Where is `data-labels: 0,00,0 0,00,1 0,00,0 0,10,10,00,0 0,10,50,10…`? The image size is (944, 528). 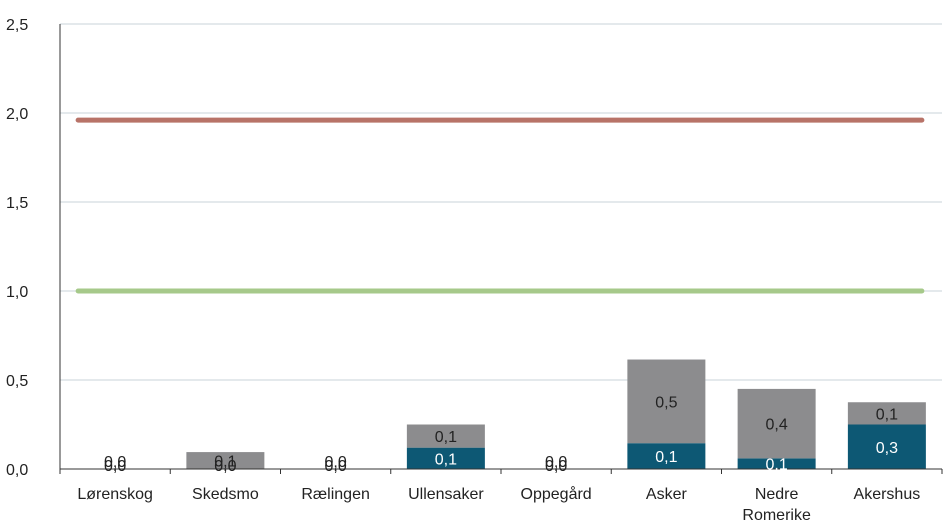
data-labels: 0,00,0 0,00,1 0,00,0 0,10,10,00,0 0,10,50,10… is located at coordinates (501, 434).